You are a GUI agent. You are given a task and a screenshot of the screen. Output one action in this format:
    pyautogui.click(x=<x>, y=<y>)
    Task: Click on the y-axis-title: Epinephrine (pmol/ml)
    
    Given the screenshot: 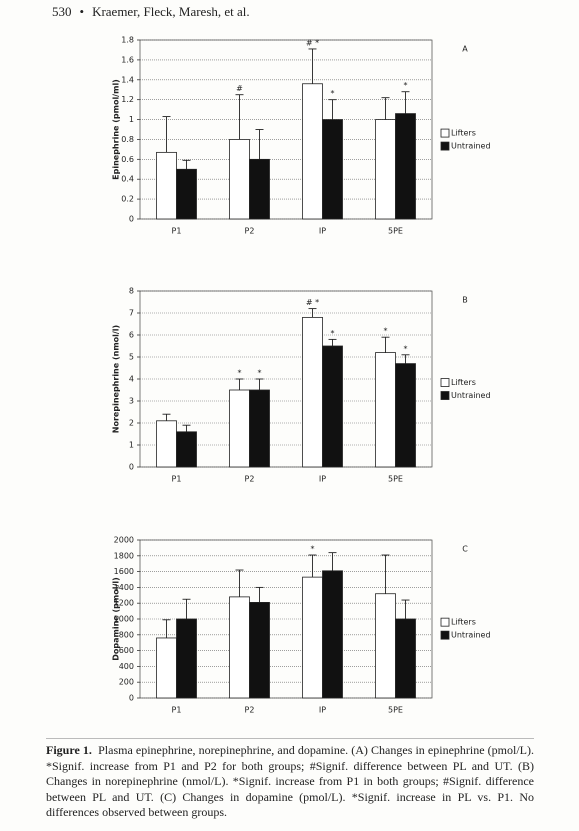 What is the action you would take?
    pyautogui.click(x=116, y=129)
    